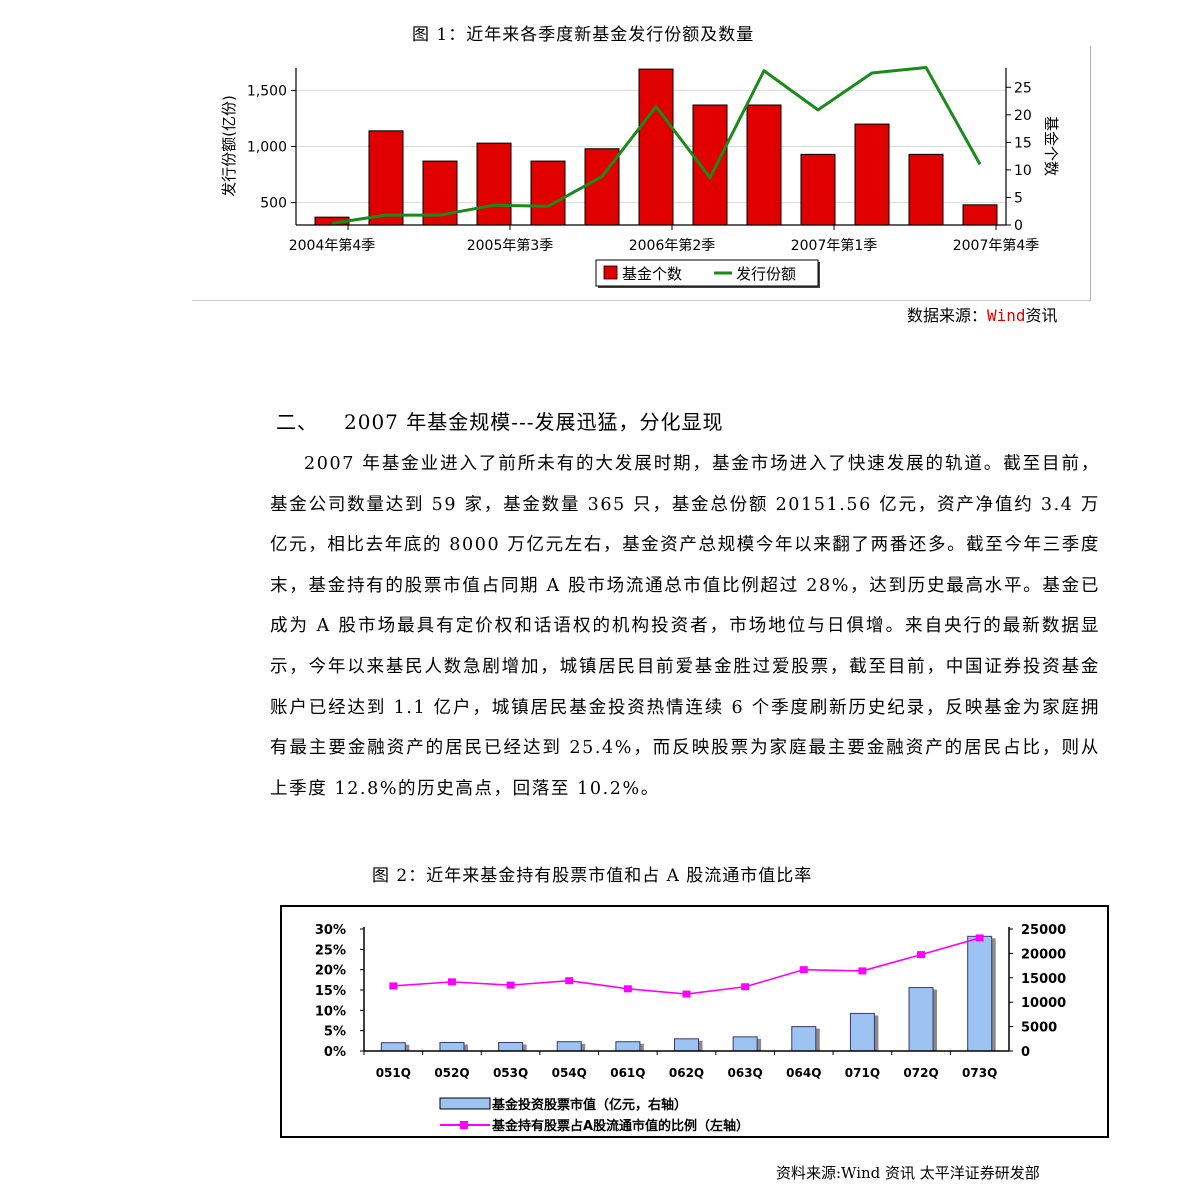  Describe the element at coordinates (803, 1073) in the screenshot. I see `x-tick-label-7: 064Q` at that location.